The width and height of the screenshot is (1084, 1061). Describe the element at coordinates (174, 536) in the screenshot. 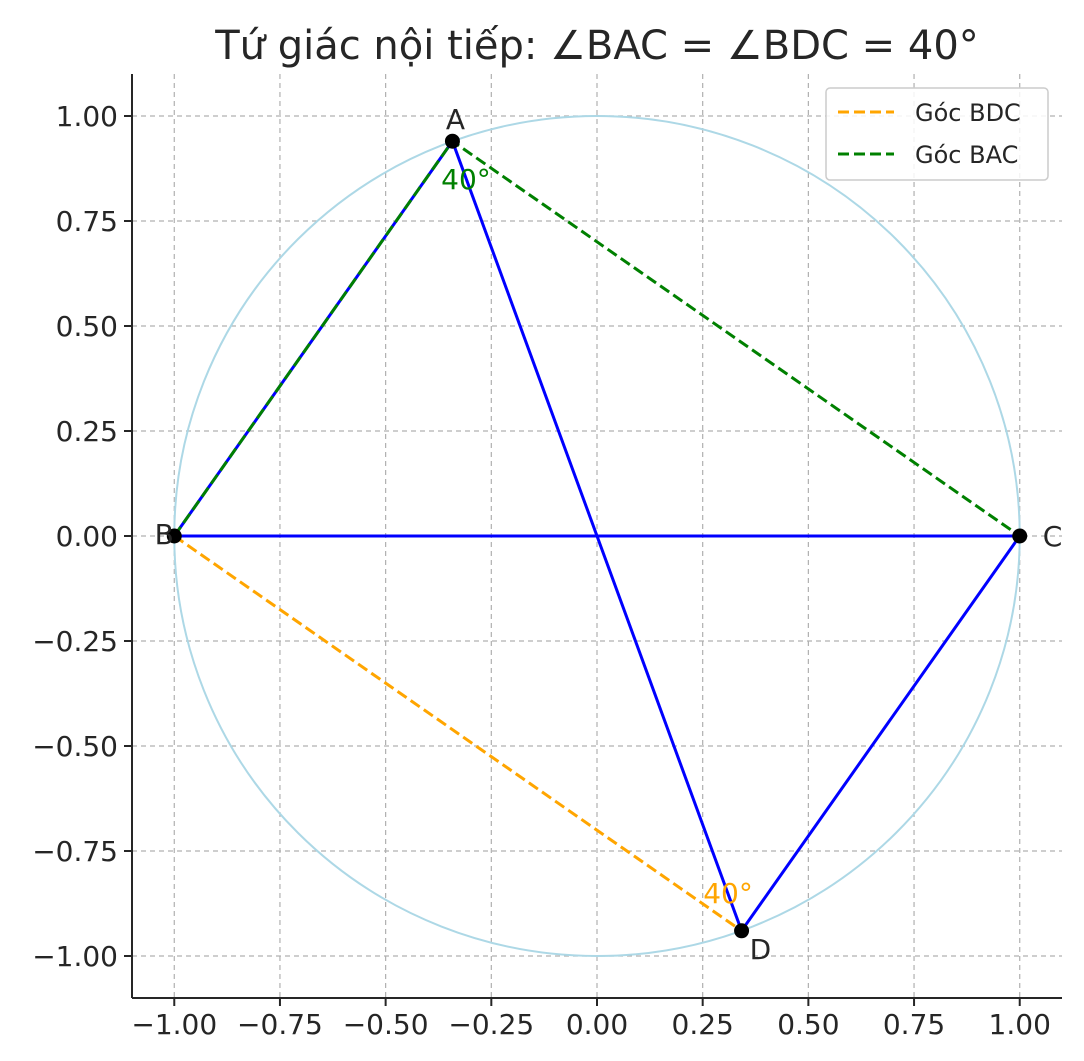

I see `point-b` at that location.